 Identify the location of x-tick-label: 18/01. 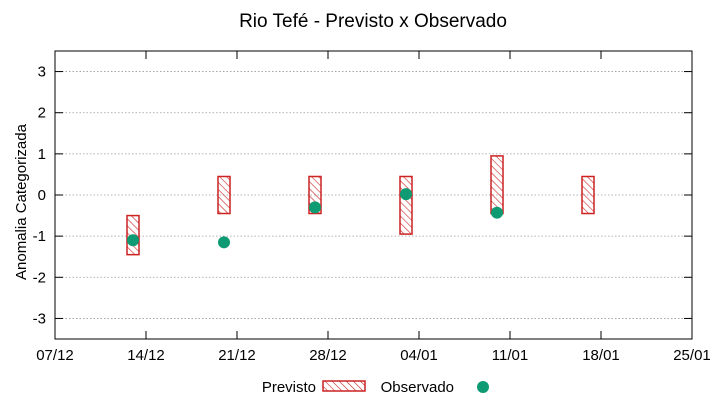
(601, 355).